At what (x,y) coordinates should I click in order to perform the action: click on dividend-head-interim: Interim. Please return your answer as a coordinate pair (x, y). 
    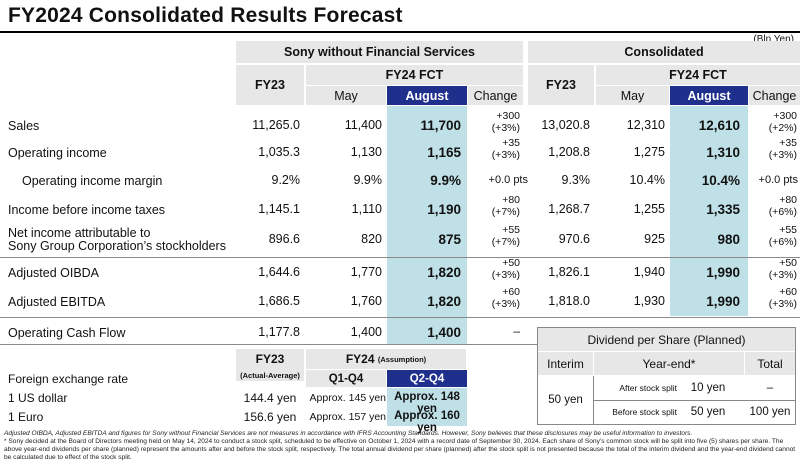
    Looking at the image, I should click on (565, 363).